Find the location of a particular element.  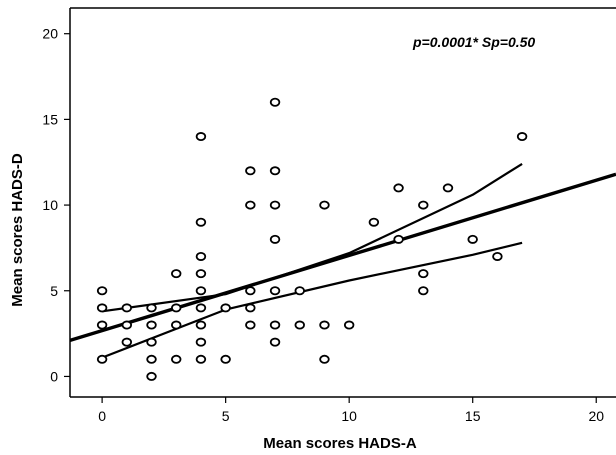

x-tick-label: 15 is located at coordinates (473, 416).